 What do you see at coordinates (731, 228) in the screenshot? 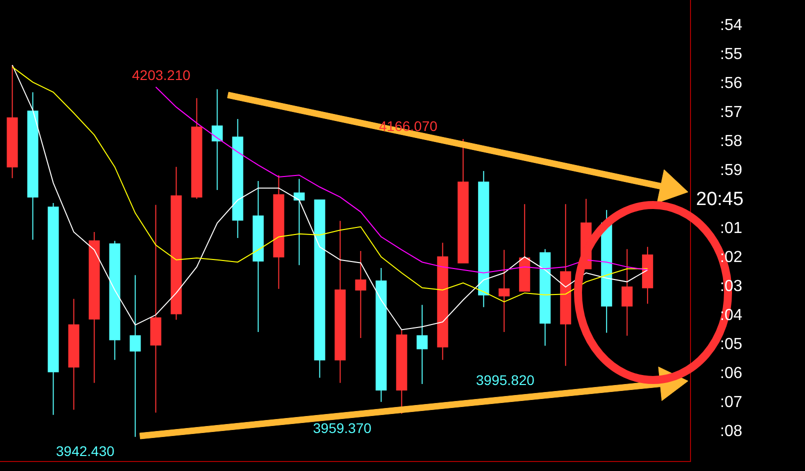
I see `text: :01` at bounding box center [731, 228].